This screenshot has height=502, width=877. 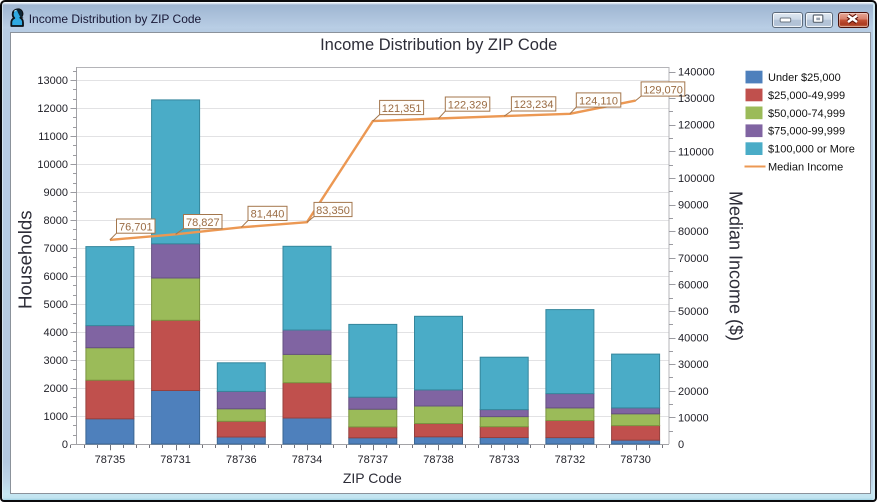 I want to click on svg-text: 129,070, so click(x=663, y=90).